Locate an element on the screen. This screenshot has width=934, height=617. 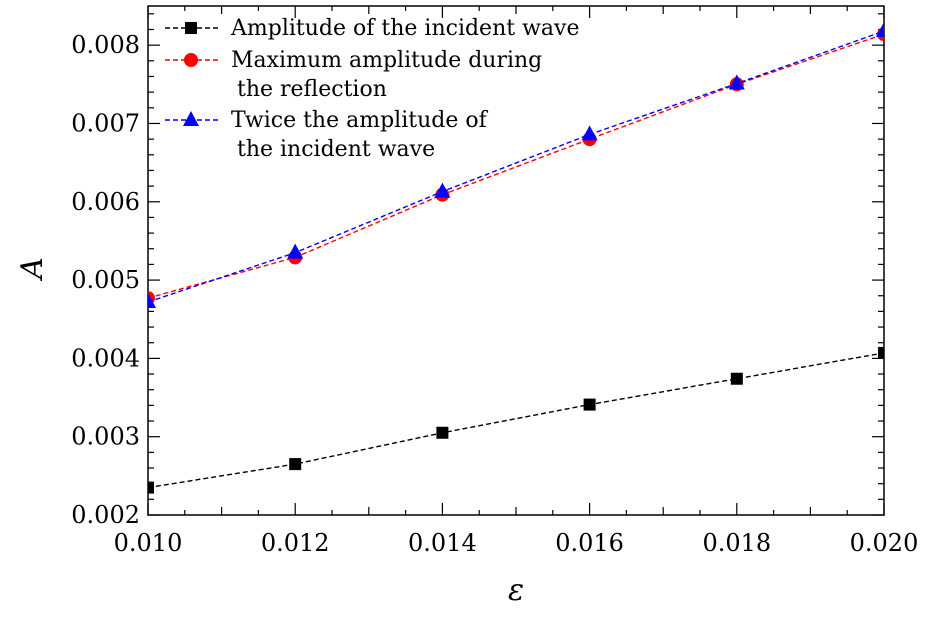
y-axis-label: A is located at coordinates (32, 269).